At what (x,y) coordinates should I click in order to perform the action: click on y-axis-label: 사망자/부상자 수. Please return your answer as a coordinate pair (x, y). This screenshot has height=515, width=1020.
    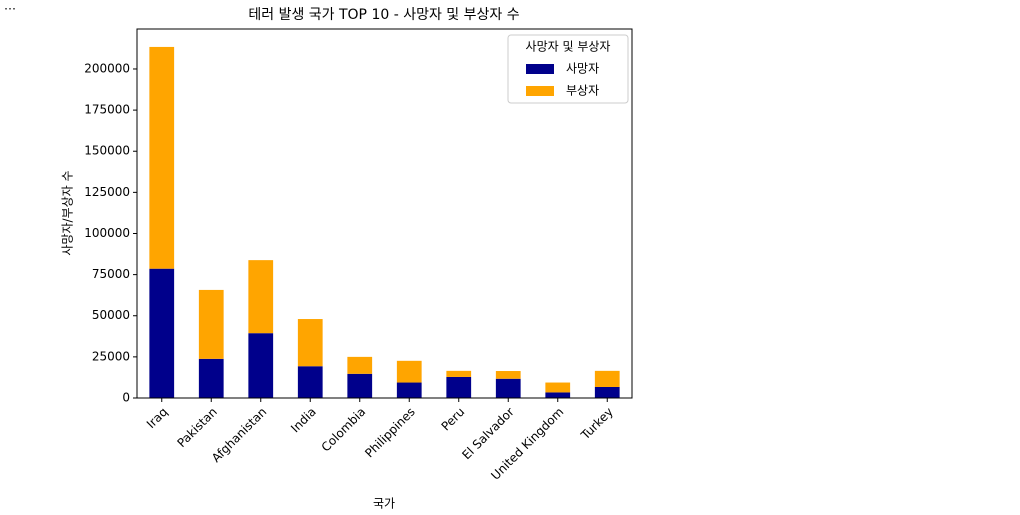
    Looking at the image, I should click on (68, 212).